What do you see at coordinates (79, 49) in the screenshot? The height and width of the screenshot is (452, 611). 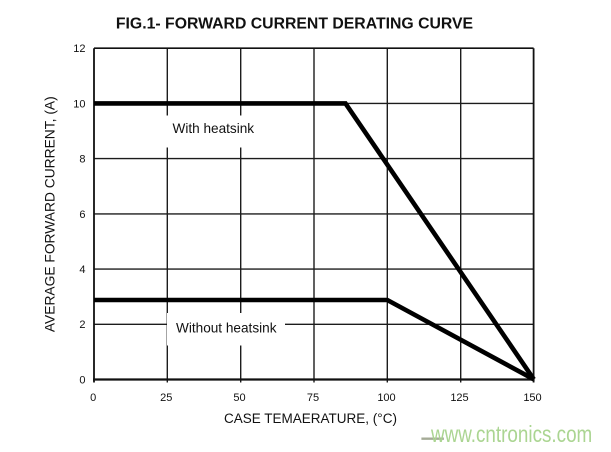 I see `svg-text: 12` at bounding box center [79, 49].